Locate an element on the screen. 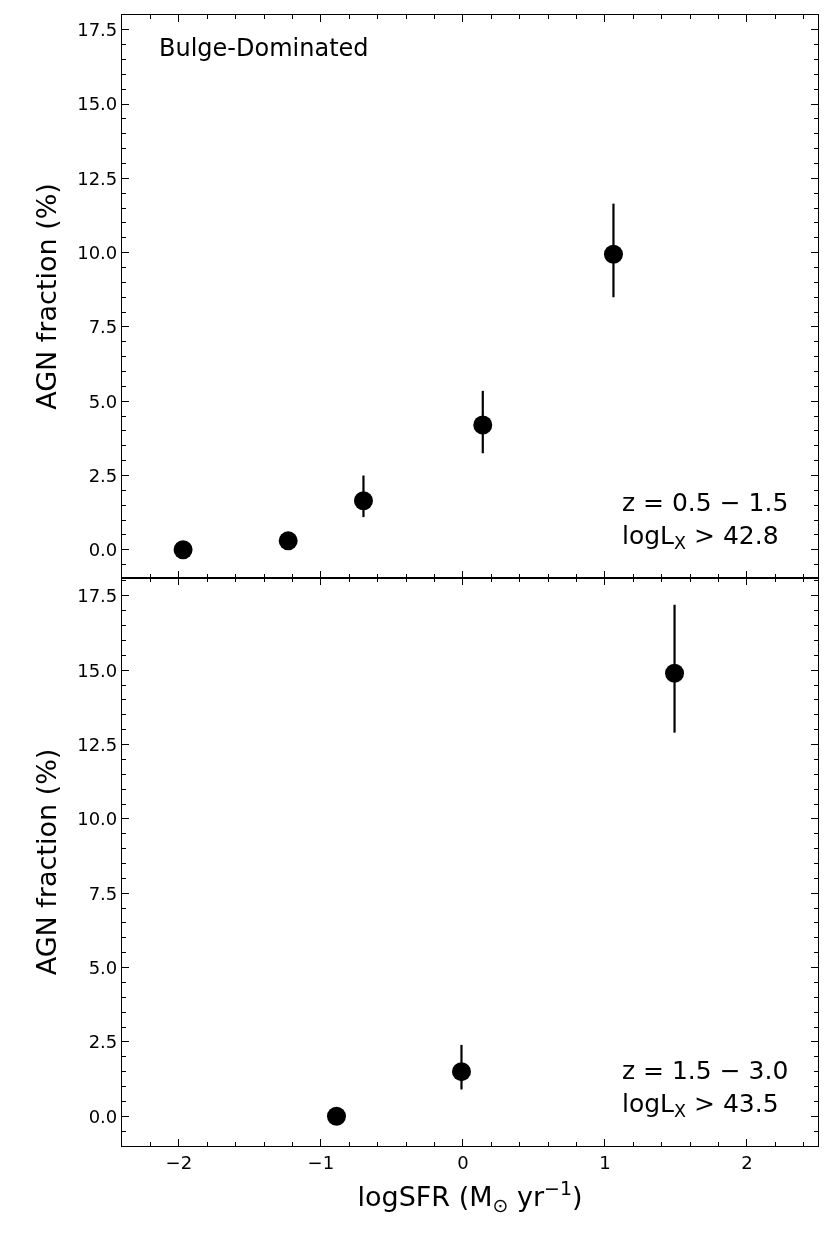 The height and width of the screenshot is (1245, 834). annotation: Bulge-Dominated is located at coordinates (264, 48).